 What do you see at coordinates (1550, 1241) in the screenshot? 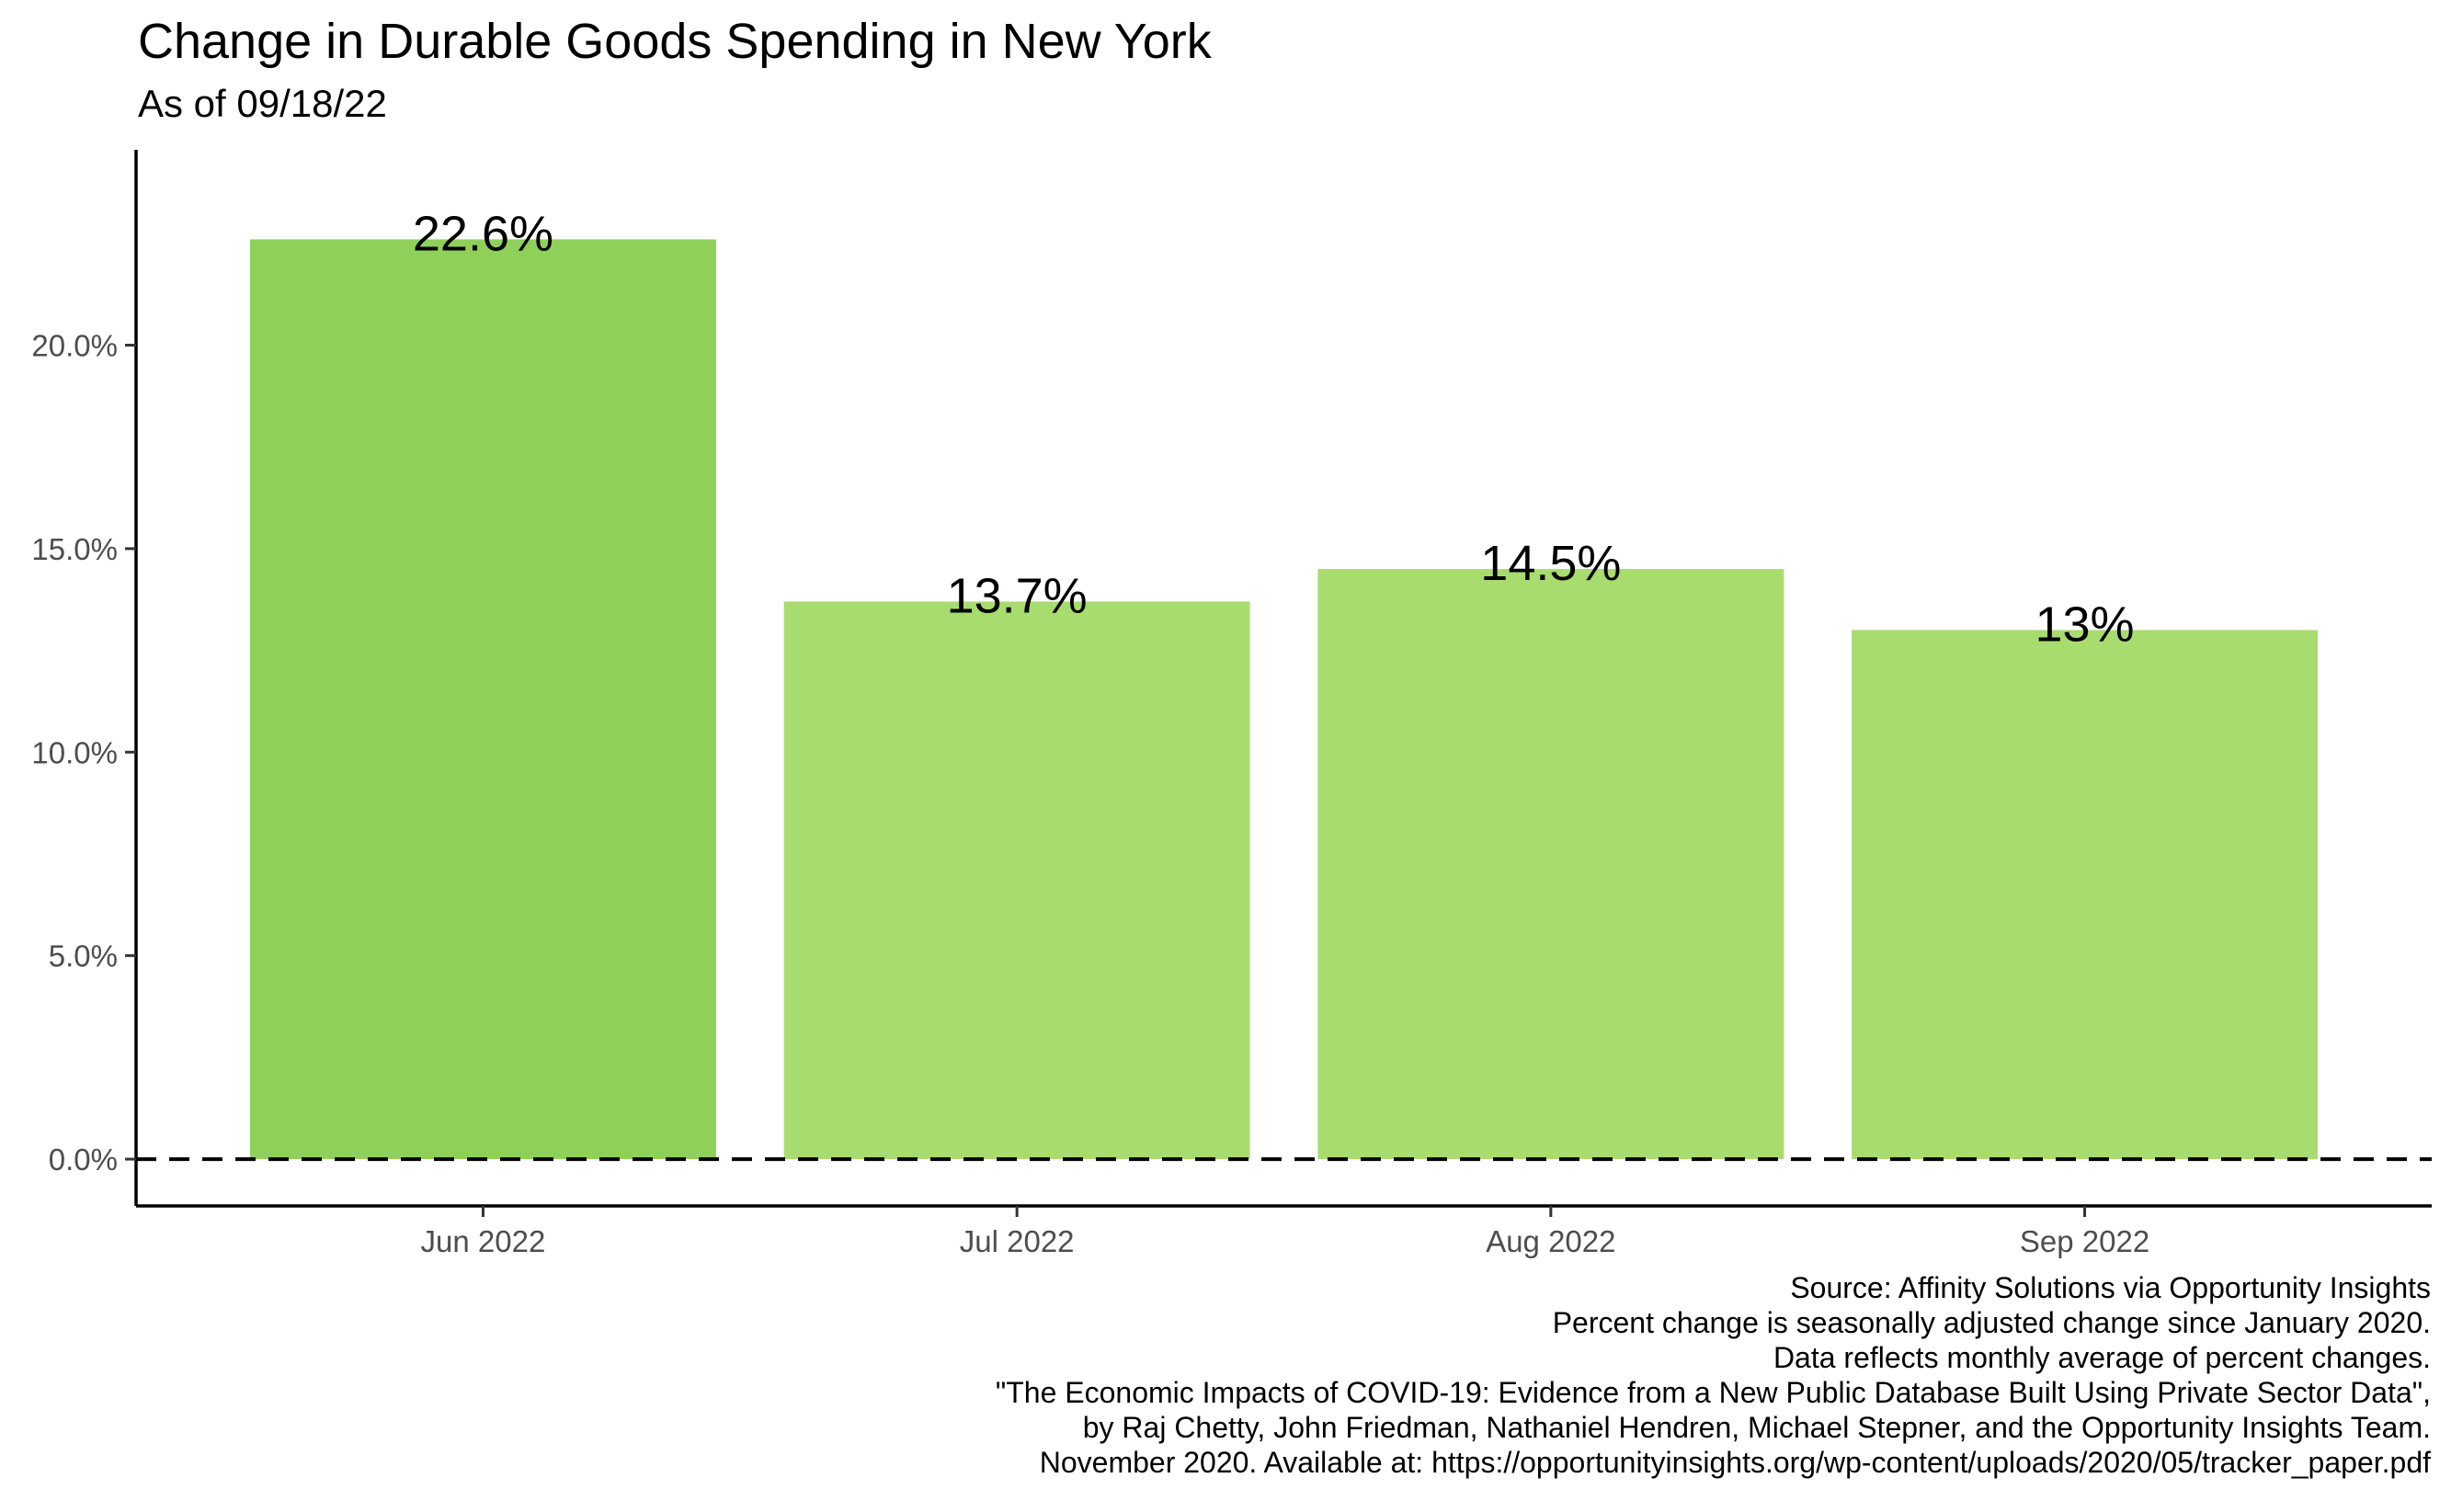
I see `x-tick-label: Aug 2022` at bounding box center [1550, 1241].